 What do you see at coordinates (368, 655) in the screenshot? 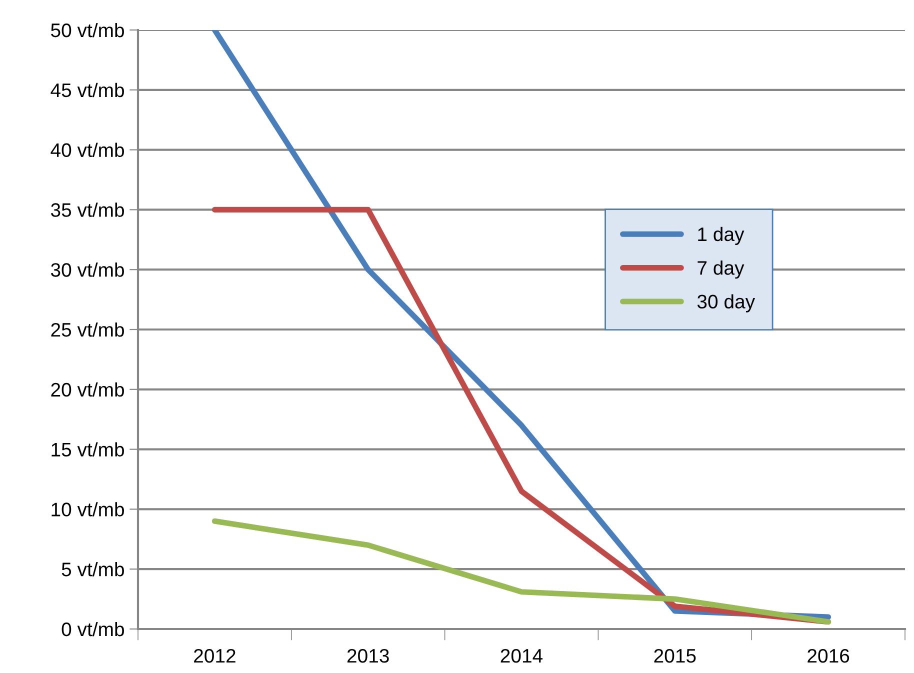
I see `x-tick-label: 2013` at bounding box center [368, 655].